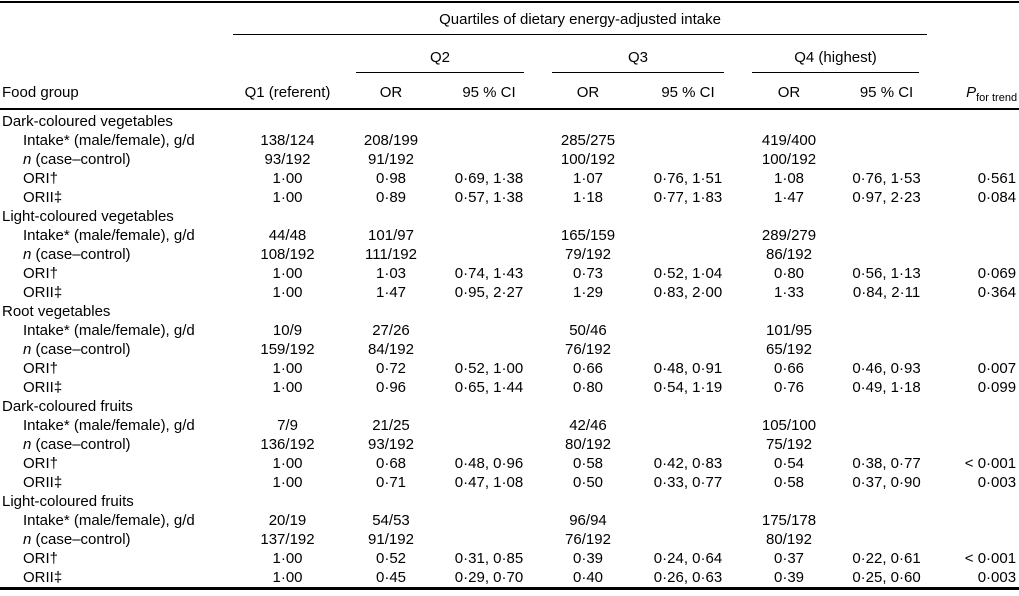  What do you see at coordinates (489, 197) in the screenshot?
I see `value-cell: 0·57, 1·38` at bounding box center [489, 197].